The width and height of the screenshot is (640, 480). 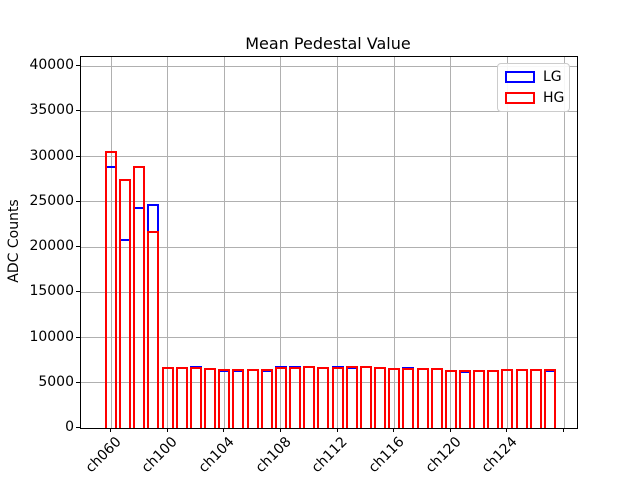 I want to click on bar-hg-ch060, so click(x=111, y=289).